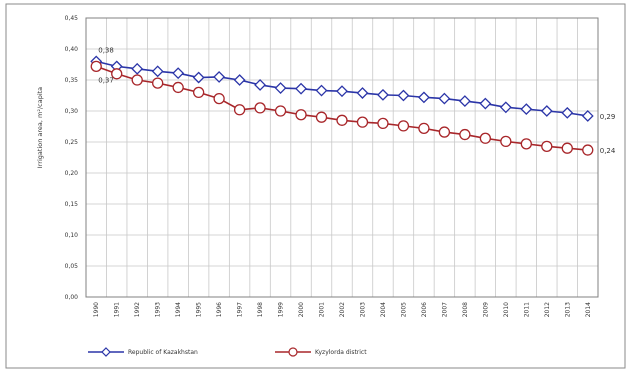  What do you see at coordinates (341, 352) in the screenshot?
I see `legend-label: Kyzylorda district` at bounding box center [341, 352].